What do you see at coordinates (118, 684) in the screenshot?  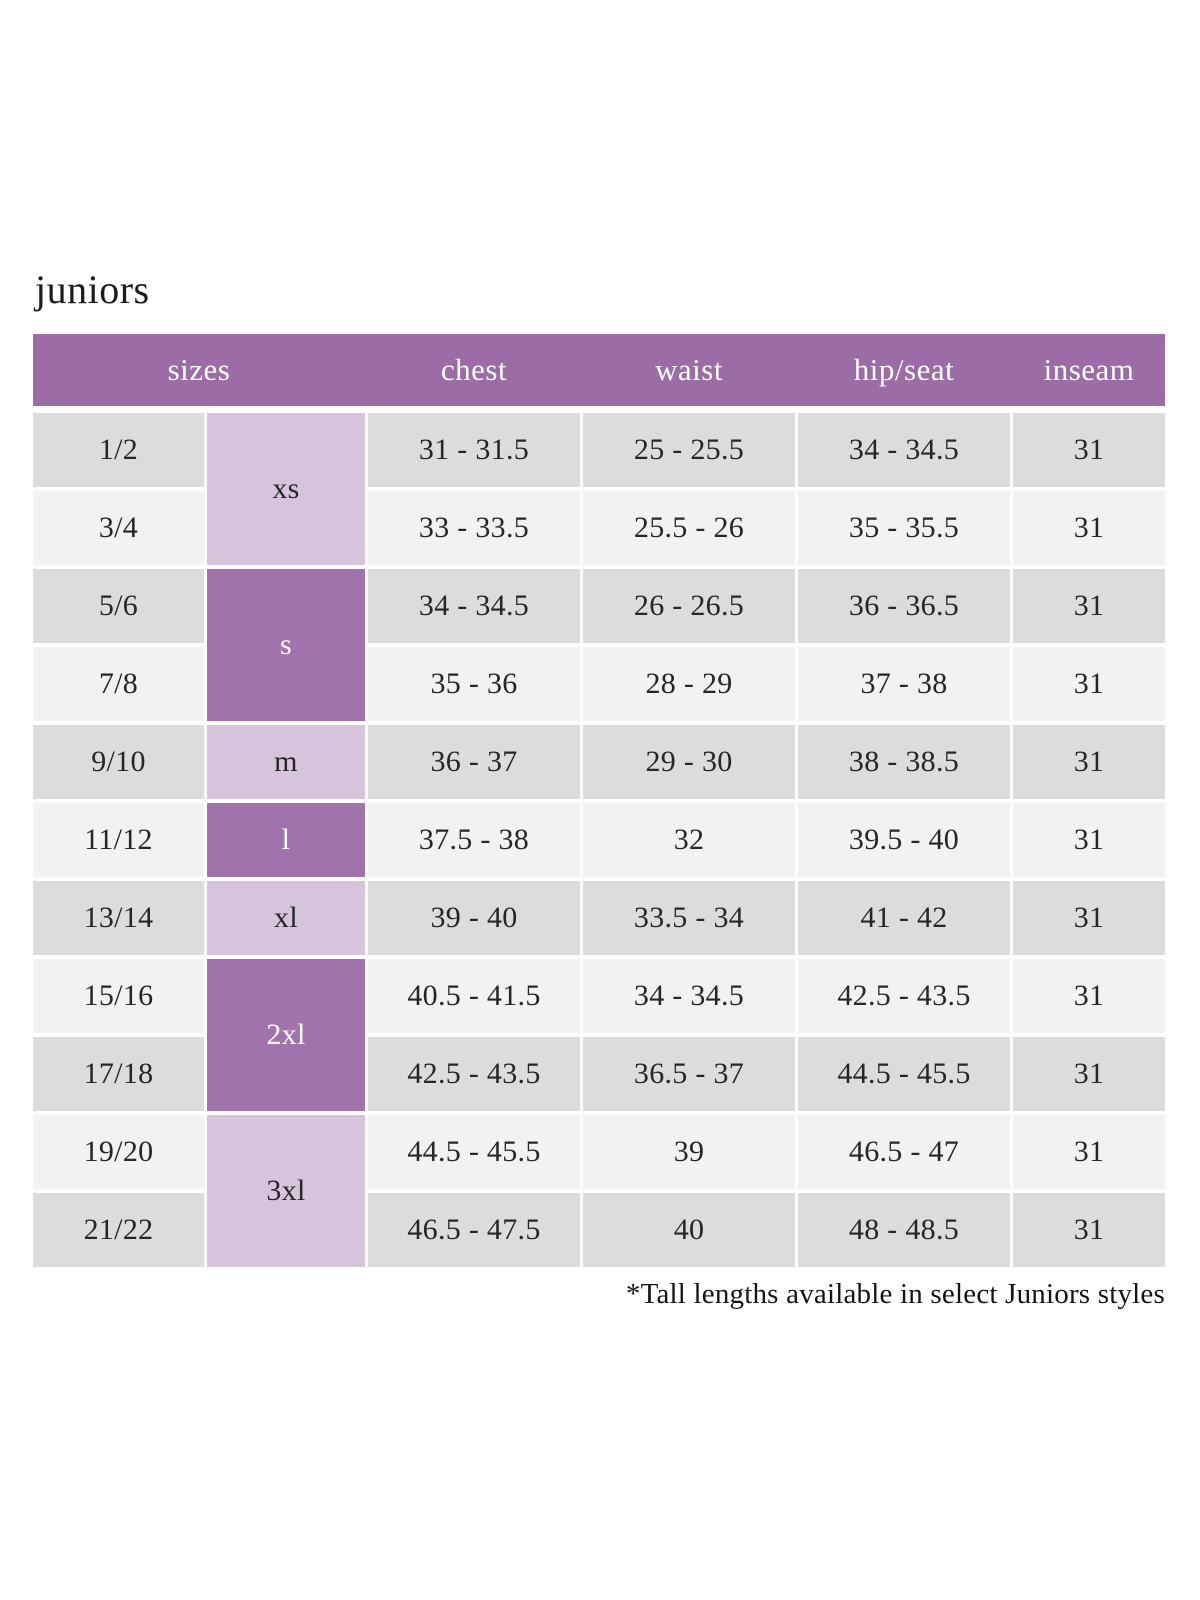 I see `size-range-cell: 7/8` at bounding box center [118, 684].